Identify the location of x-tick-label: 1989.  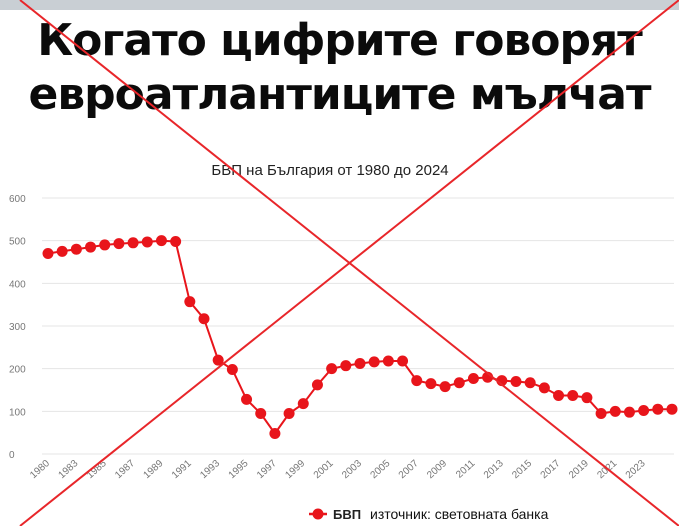
(154, 469).